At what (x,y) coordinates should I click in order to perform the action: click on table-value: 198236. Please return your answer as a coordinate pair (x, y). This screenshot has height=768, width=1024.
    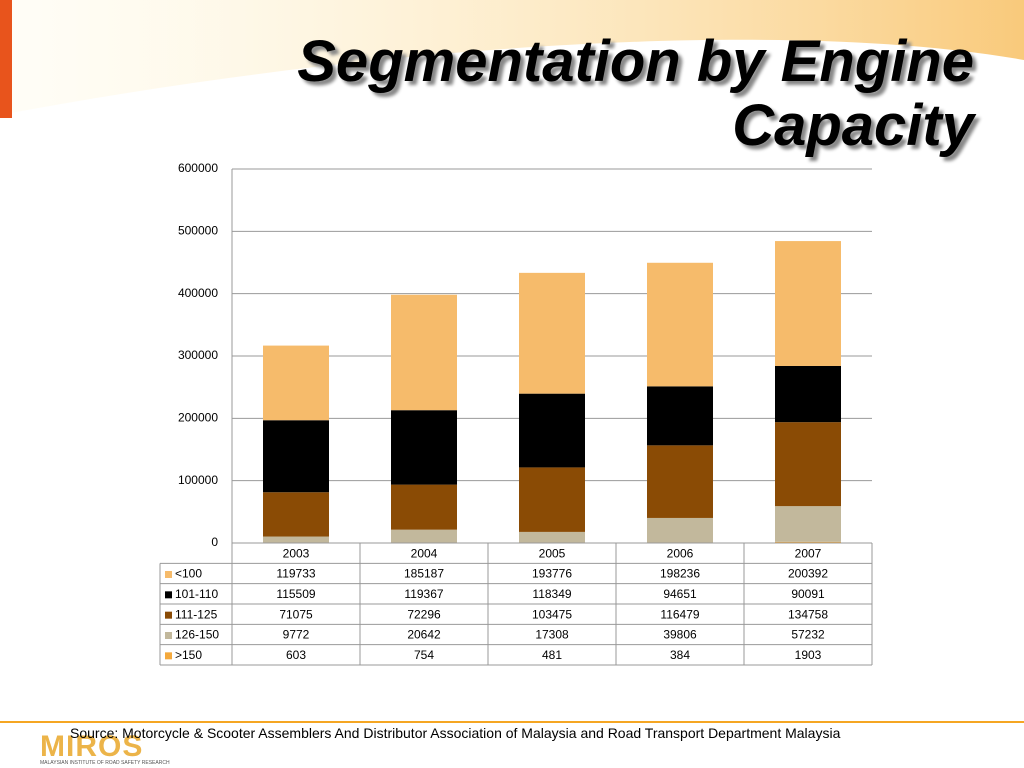
    Looking at the image, I should click on (680, 574).